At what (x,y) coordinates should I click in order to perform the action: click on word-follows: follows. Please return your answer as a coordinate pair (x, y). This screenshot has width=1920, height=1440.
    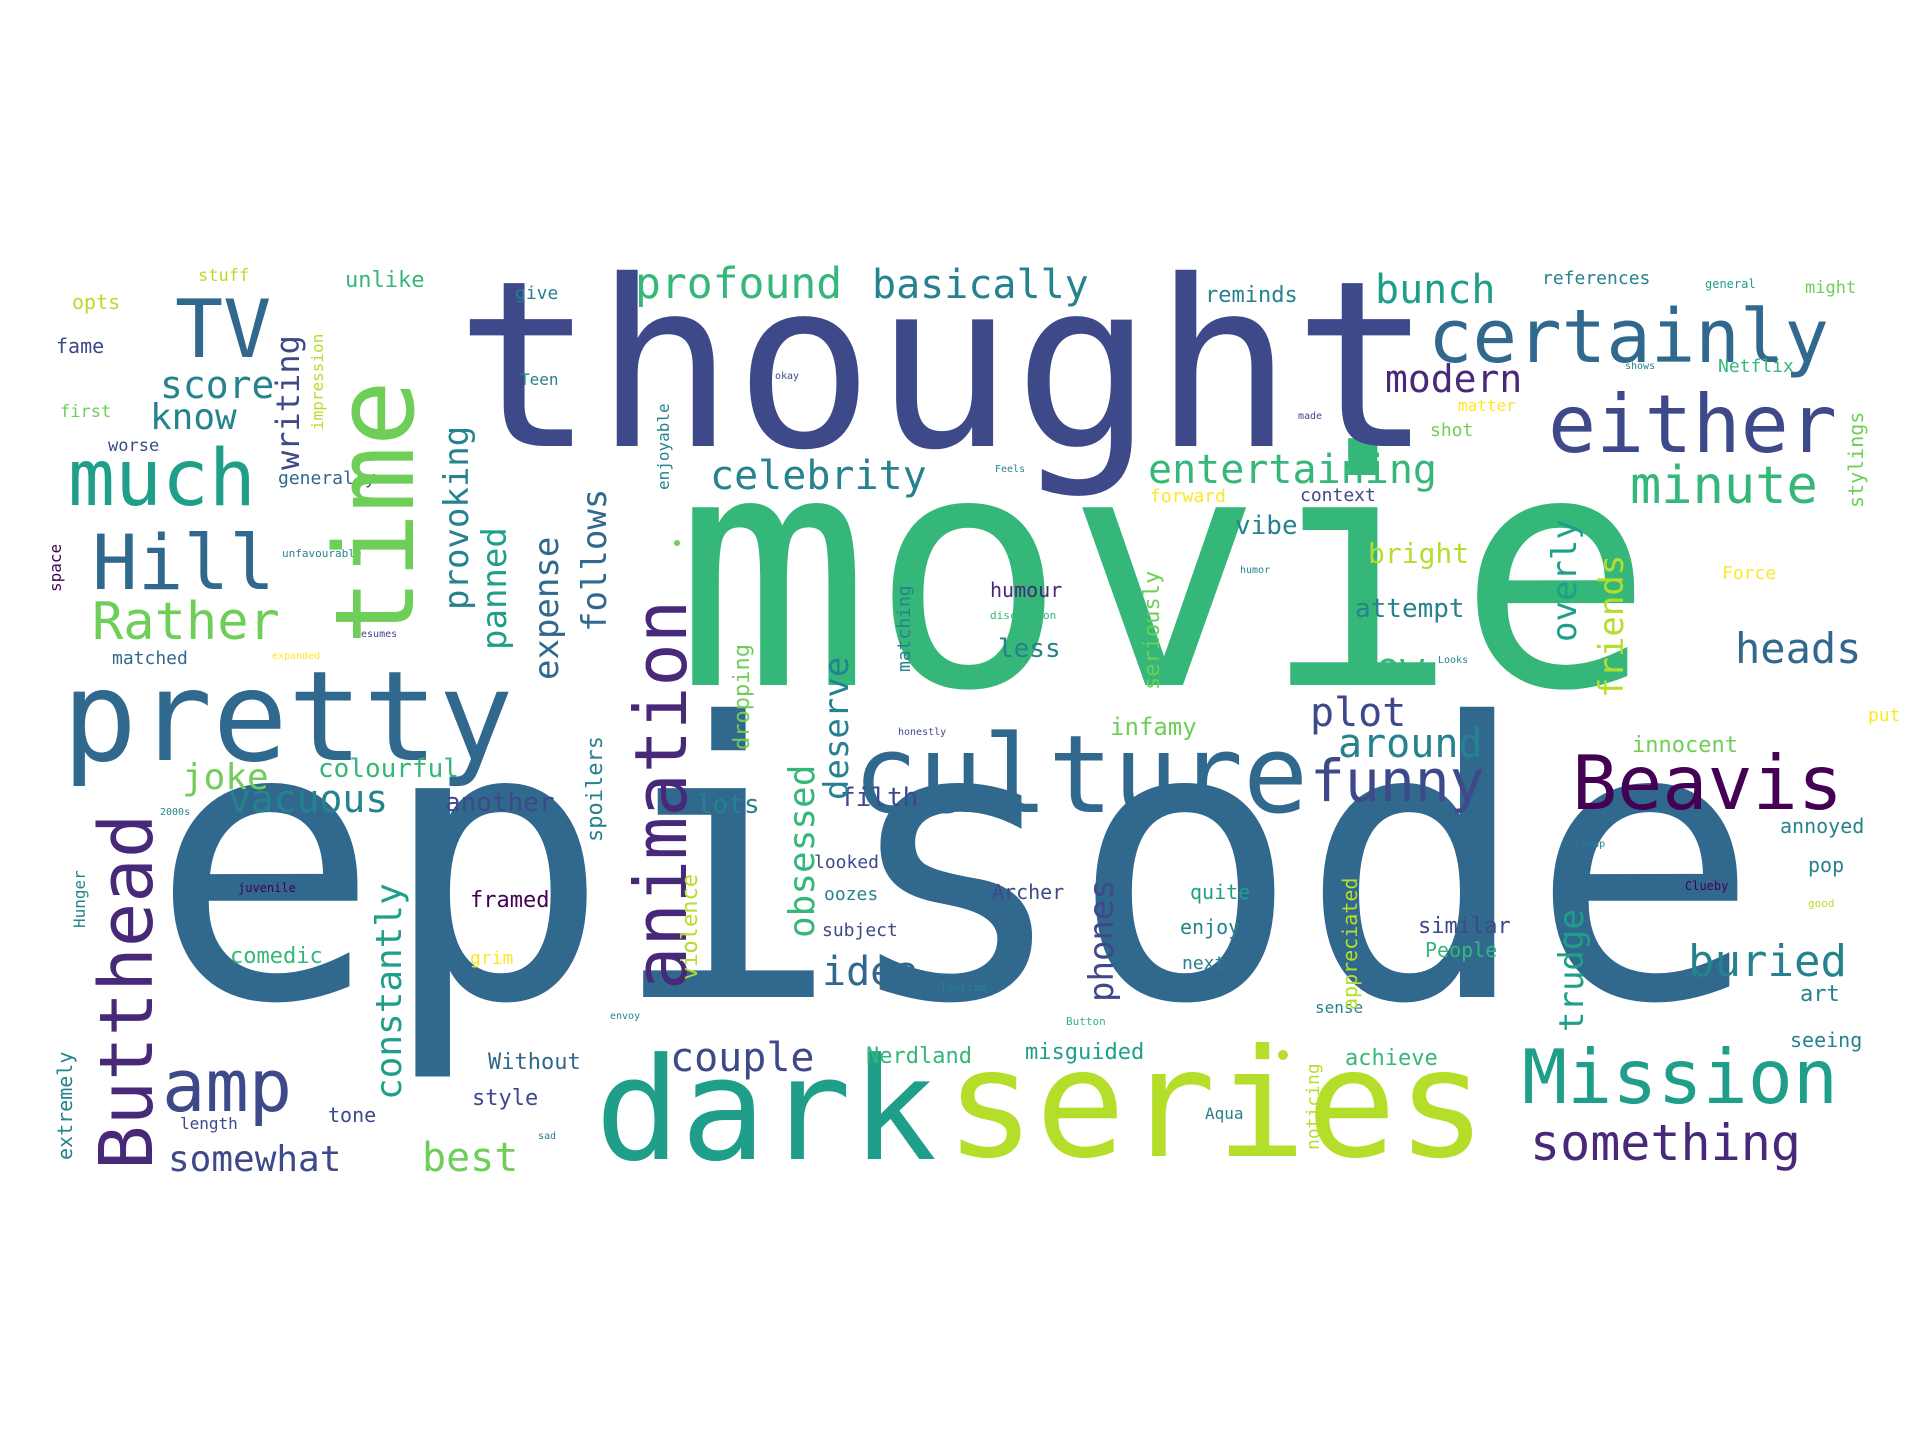
    Looking at the image, I should click on (595, 560).